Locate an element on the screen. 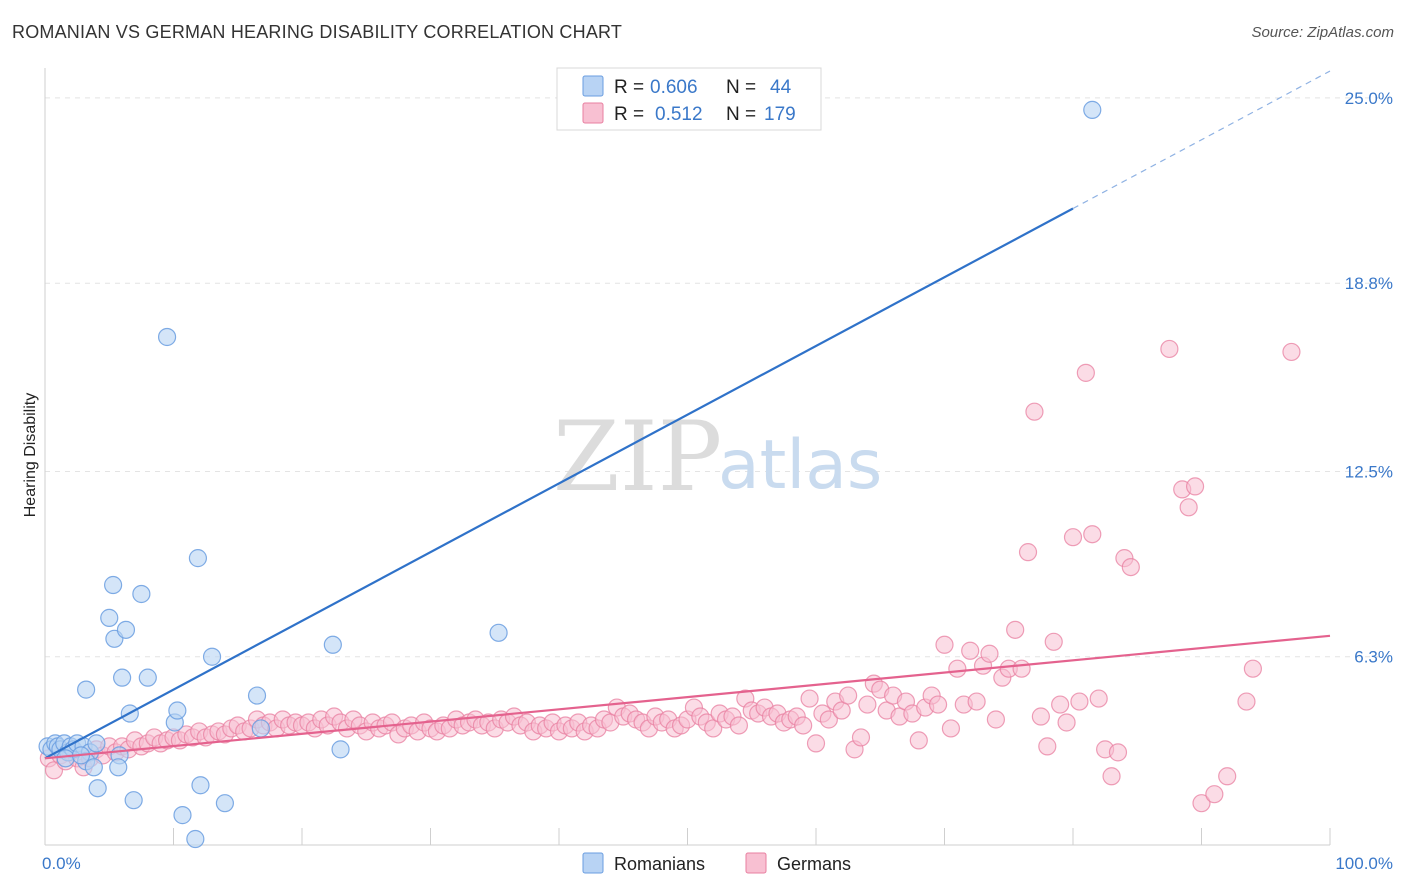 The width and height of the screenshot is (1406, 892). bottom-legend-germans: Germans is located at coordinates (814, 864).